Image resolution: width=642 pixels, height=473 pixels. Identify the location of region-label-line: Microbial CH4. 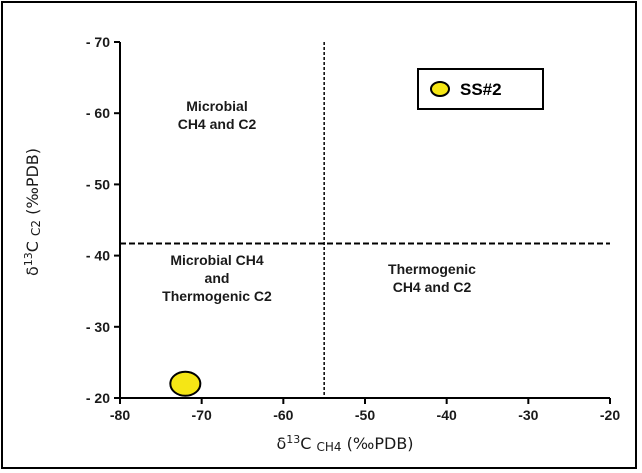
(217, 260).